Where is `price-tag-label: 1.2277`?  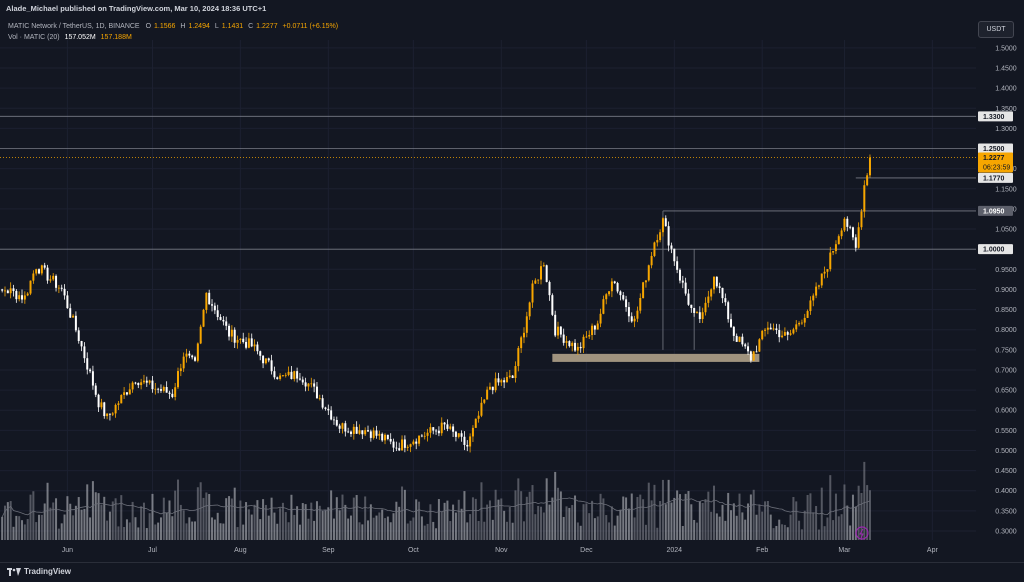 price-tag-label: 1.2277 is located at coordinates (994, 158).